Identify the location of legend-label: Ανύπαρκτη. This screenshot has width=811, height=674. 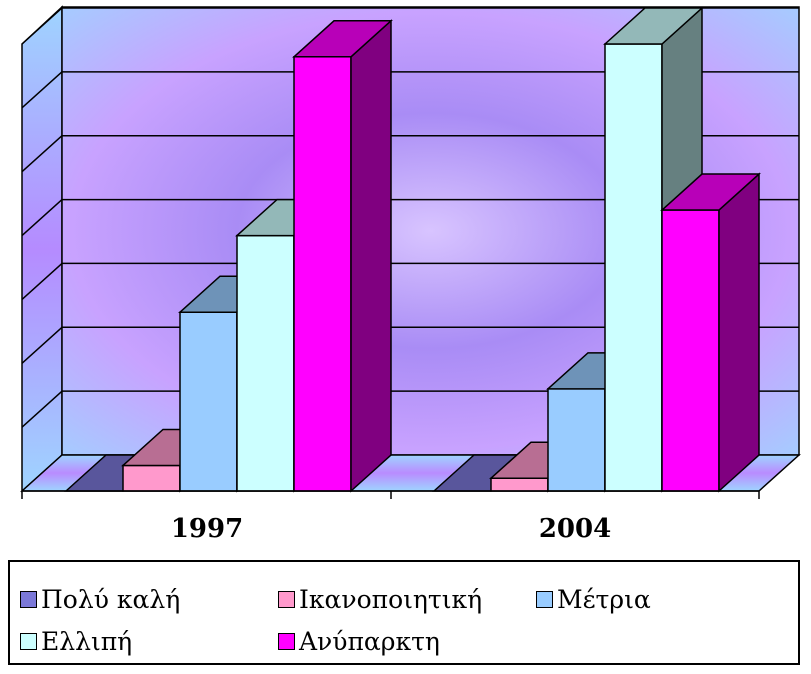
(369, 641).